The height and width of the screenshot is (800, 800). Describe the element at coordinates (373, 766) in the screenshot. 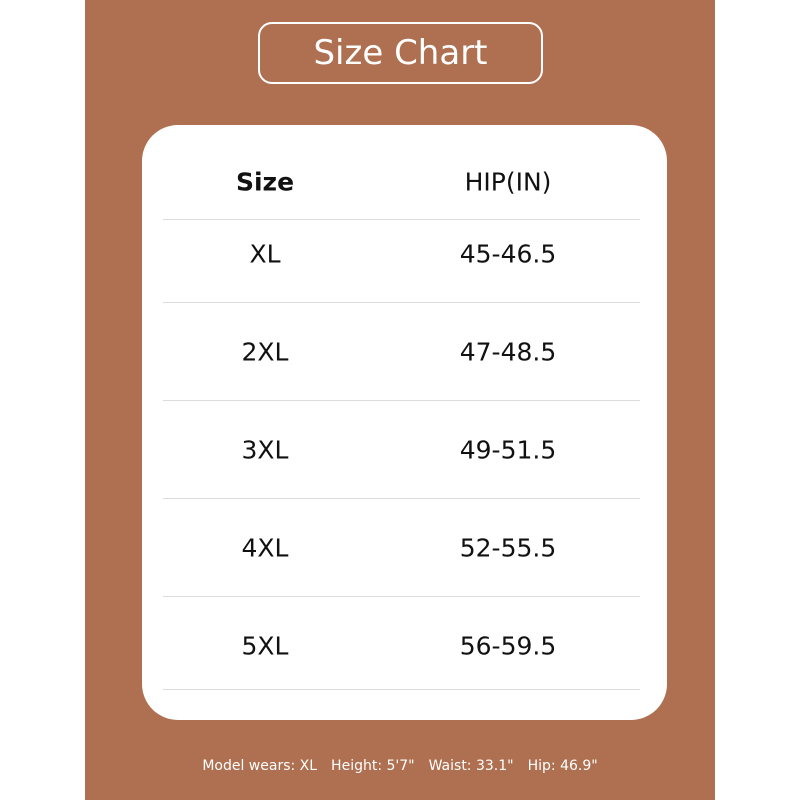

I see `footer-item: Height: 5'7"` at that location.